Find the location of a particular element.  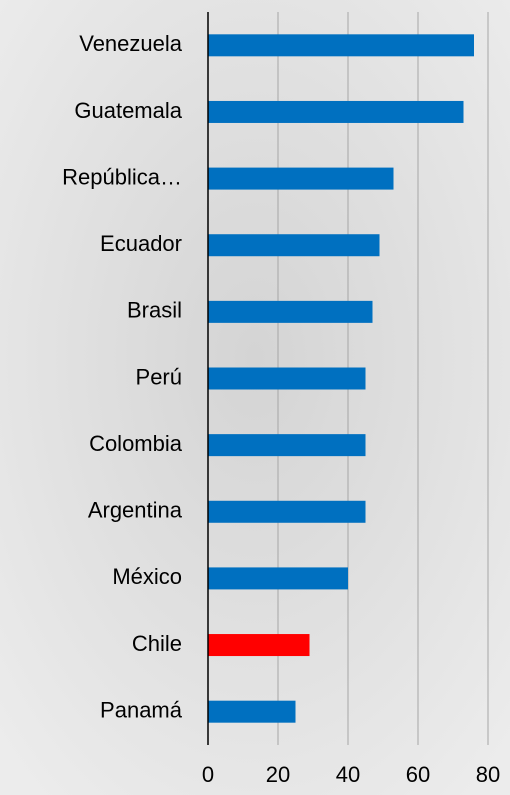

y-tick-label: Ecuador is located at coordinates (141, 243).